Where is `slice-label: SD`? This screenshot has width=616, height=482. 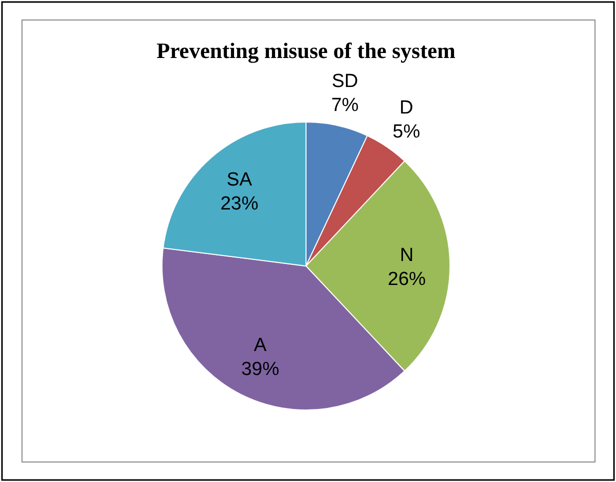 slice-label: SD is located at coordinates (345, 81).